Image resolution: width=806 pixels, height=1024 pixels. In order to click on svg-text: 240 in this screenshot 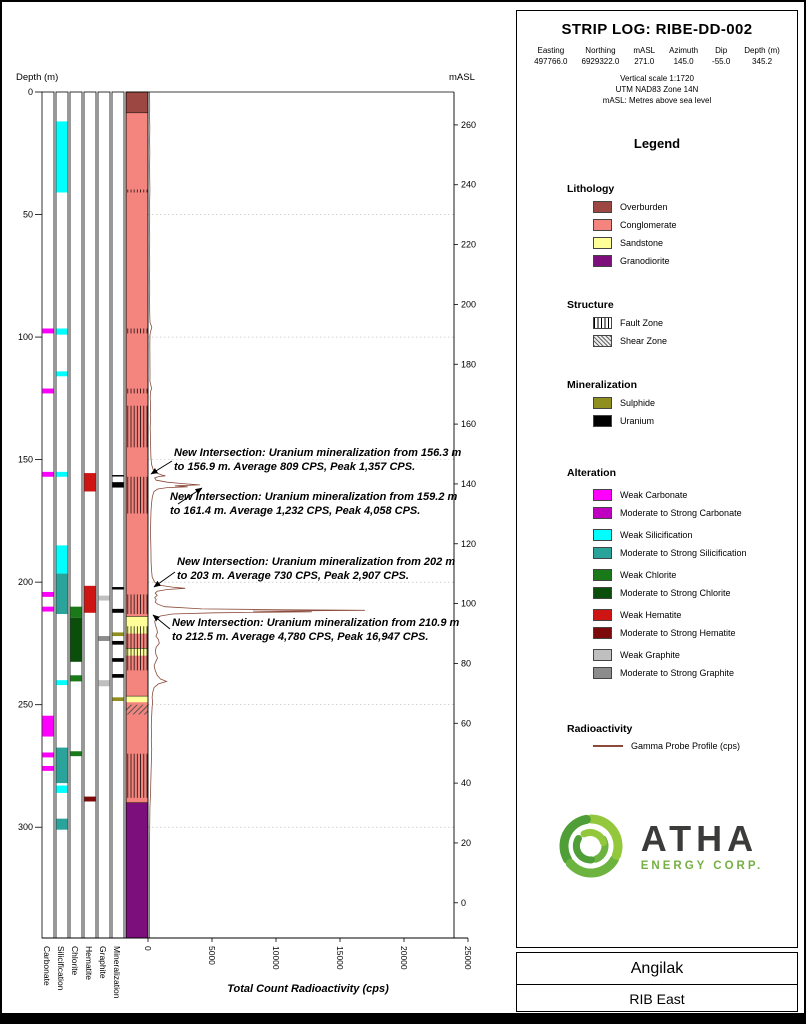, I will do `click(468, 185)`.